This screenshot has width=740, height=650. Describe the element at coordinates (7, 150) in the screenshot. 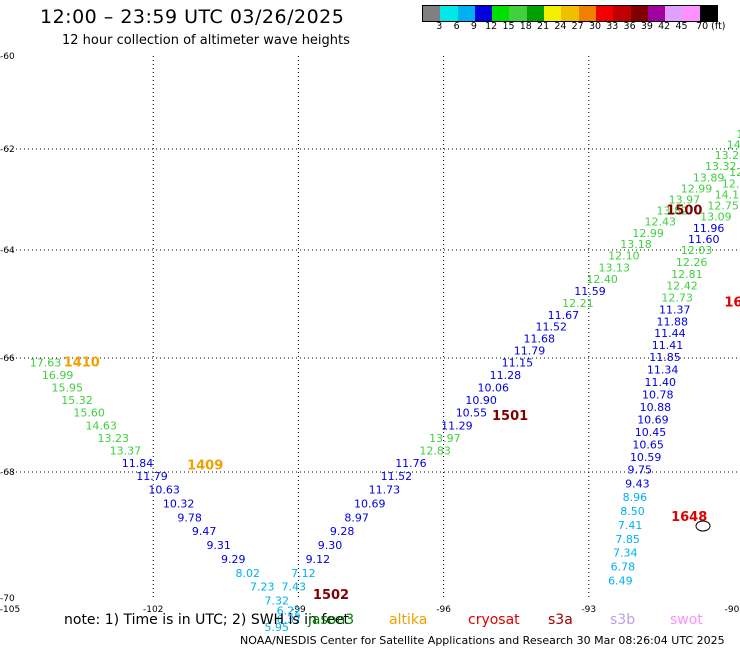

I see `lat-tick-label: -62` at that location.